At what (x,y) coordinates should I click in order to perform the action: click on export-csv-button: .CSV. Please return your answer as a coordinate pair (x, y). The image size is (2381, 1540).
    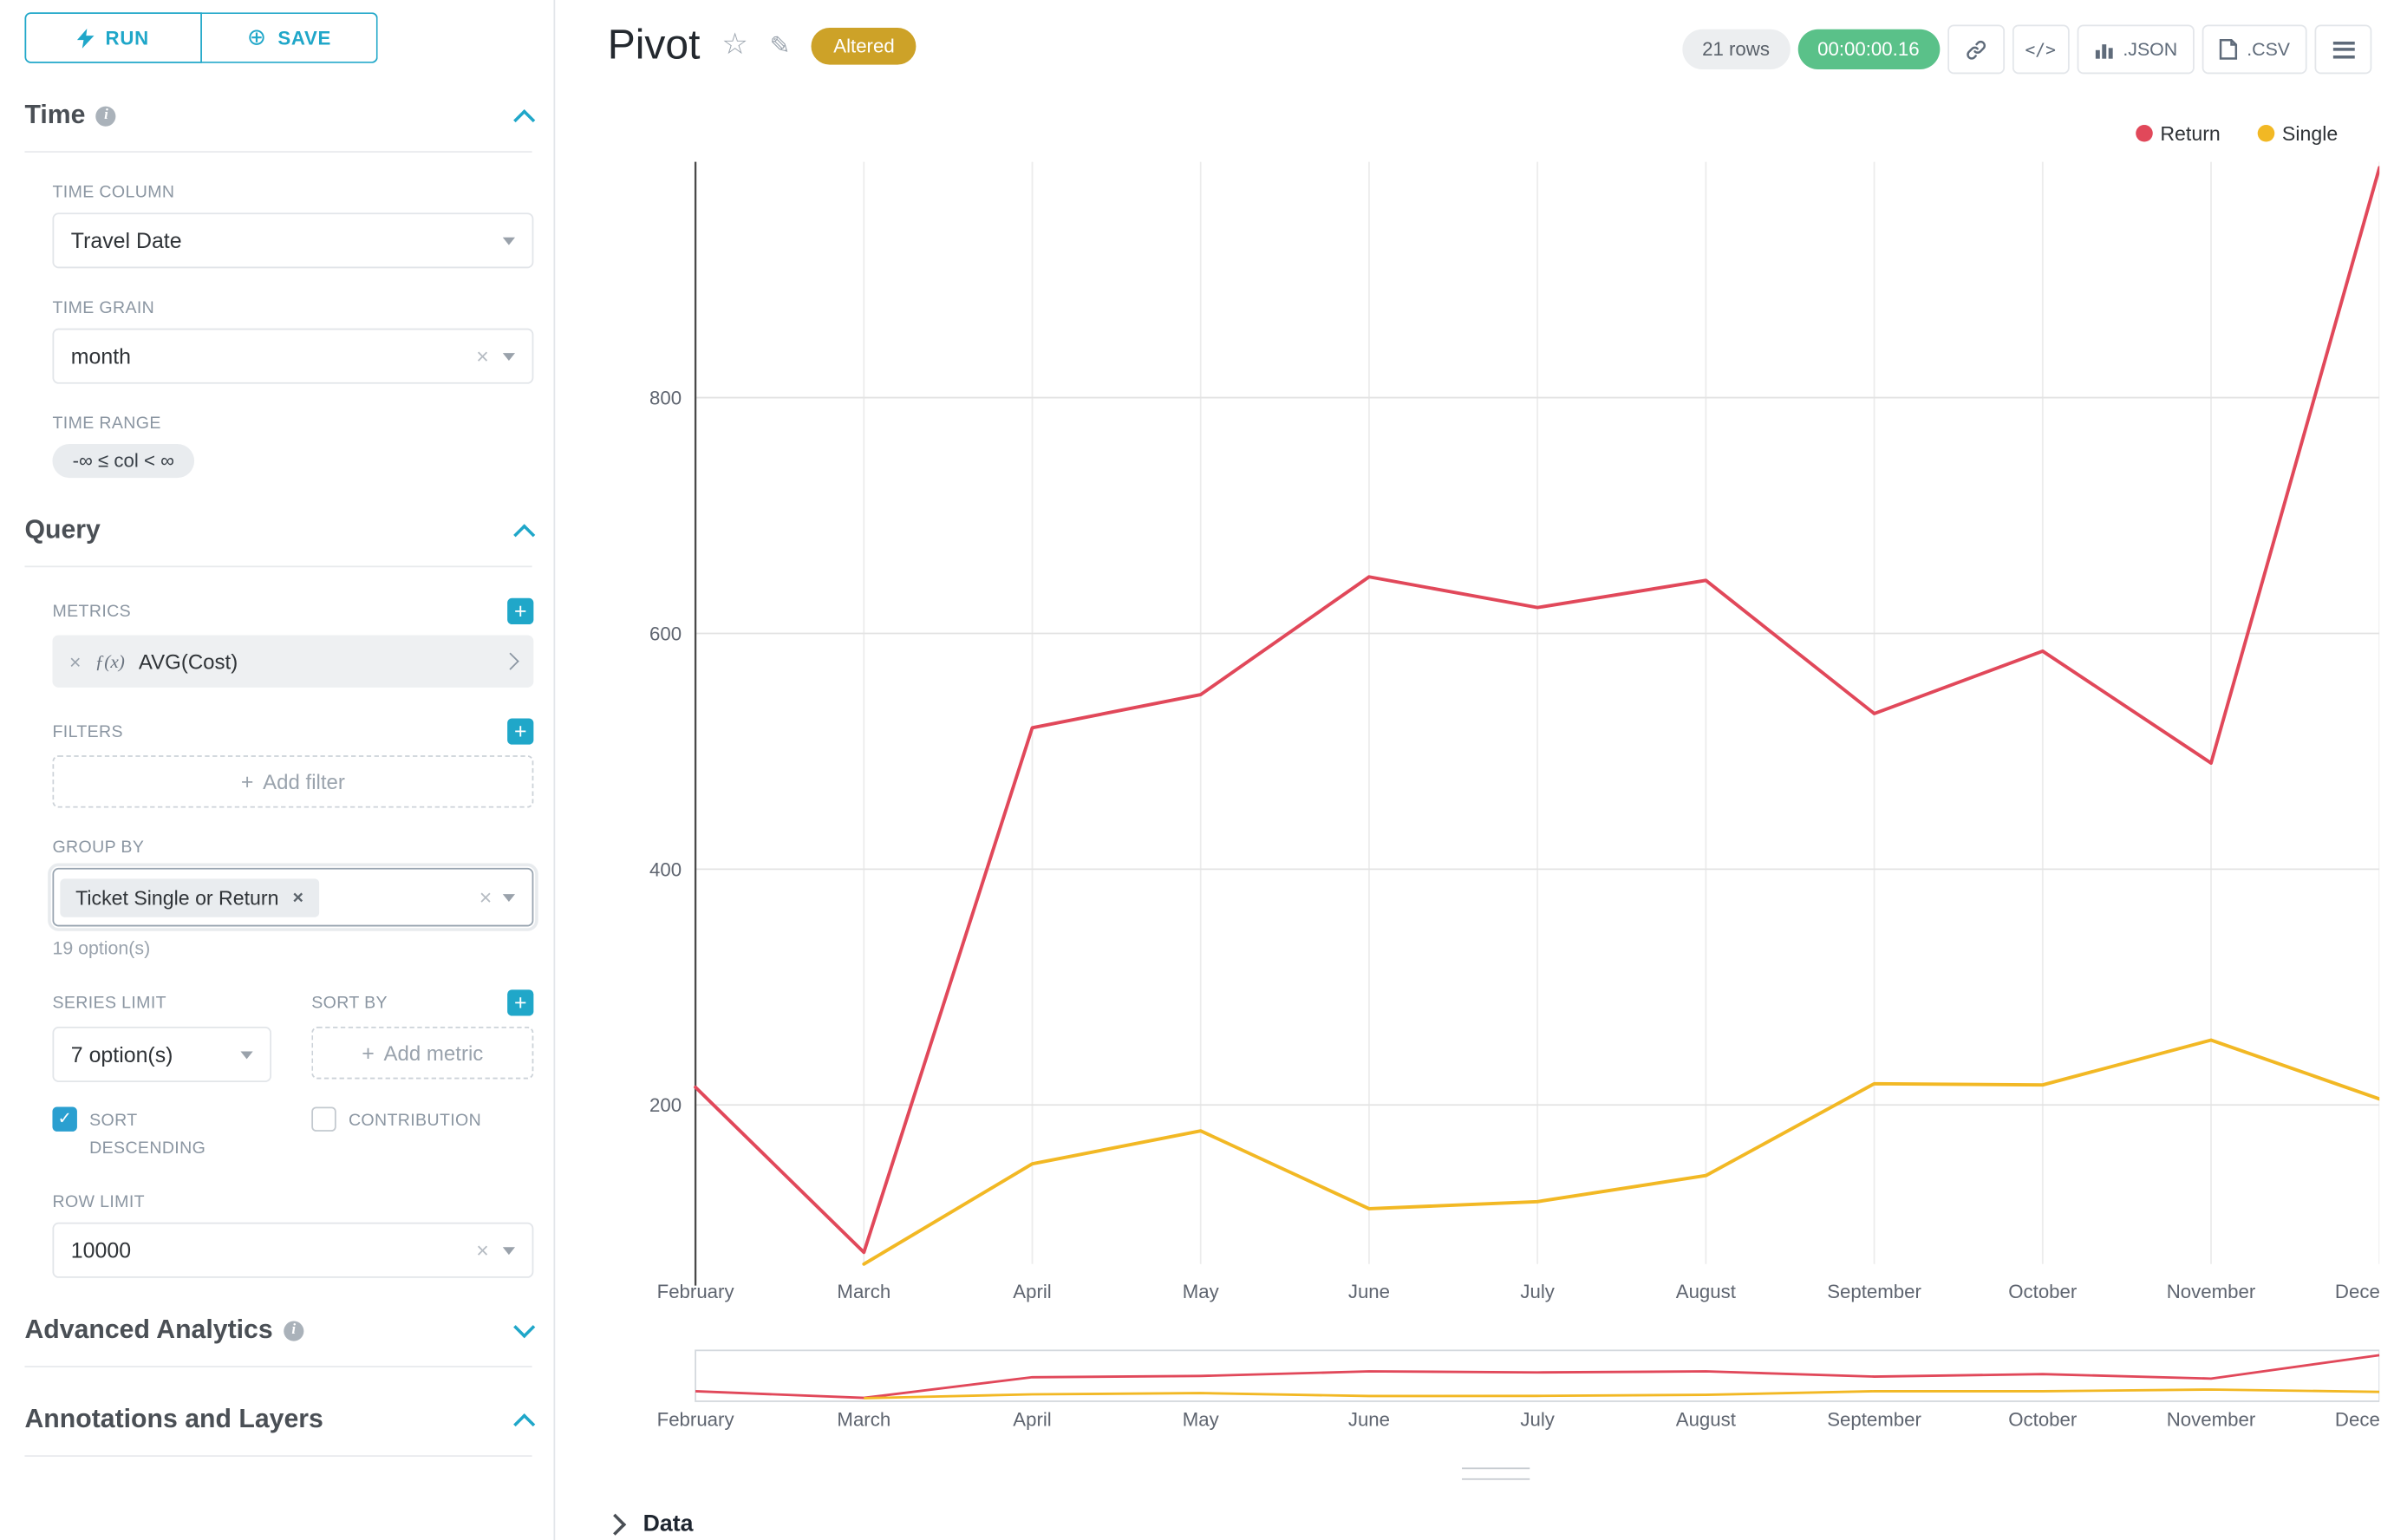
    Looking at the image, I should click on (2254, 49).